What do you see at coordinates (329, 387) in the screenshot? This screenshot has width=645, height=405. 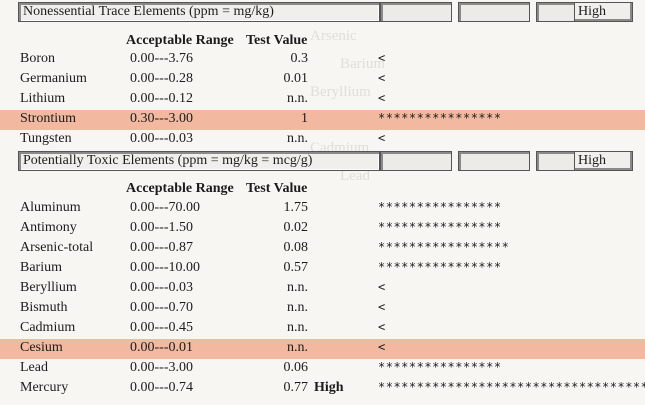 I see `high-flag: High` at bounding box center [329, 387].